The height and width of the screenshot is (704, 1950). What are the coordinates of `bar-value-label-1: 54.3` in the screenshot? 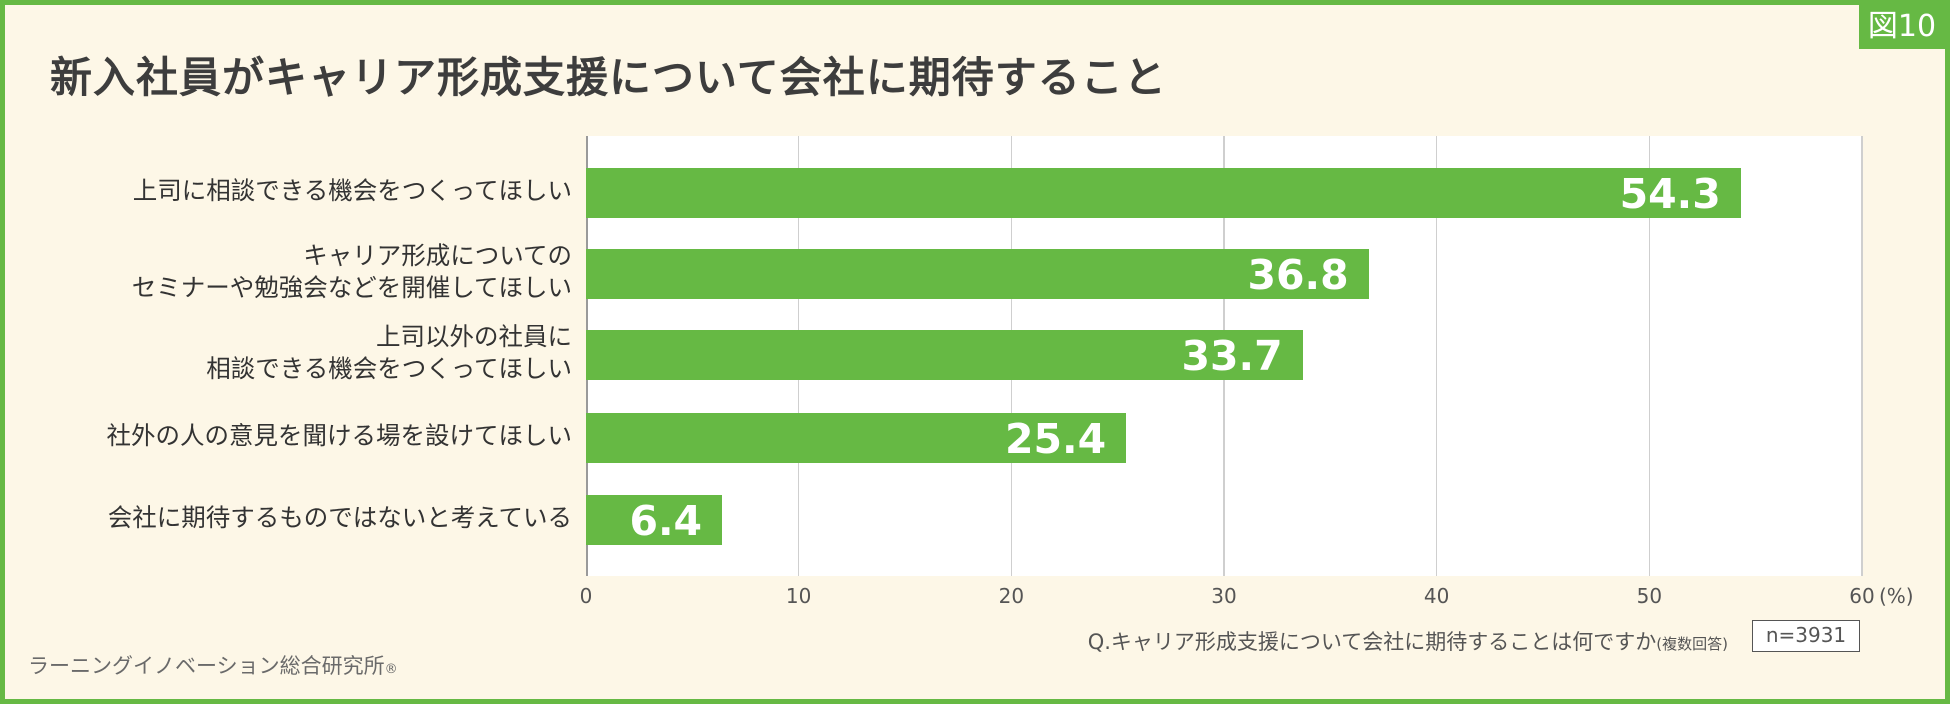 It's located at (1670, 194).